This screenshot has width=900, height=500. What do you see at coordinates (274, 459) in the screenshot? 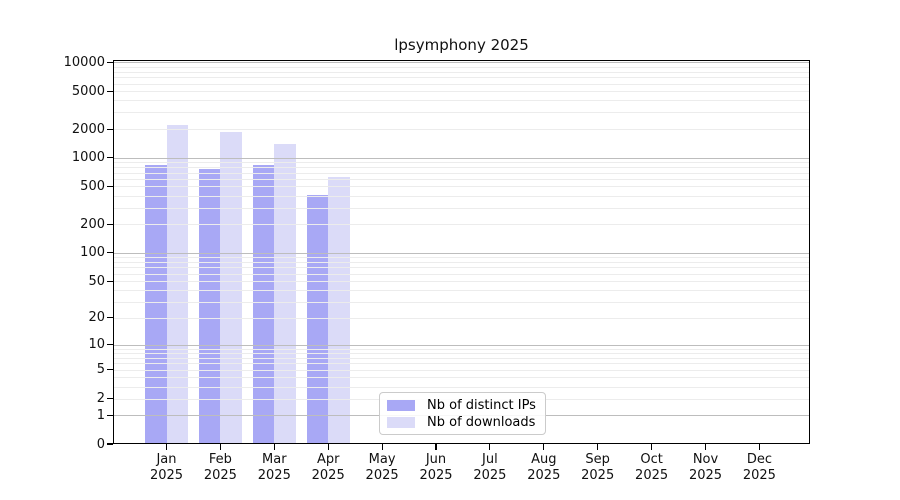
I see `x-tick-month: Mar` at bounding box center [274, 459].